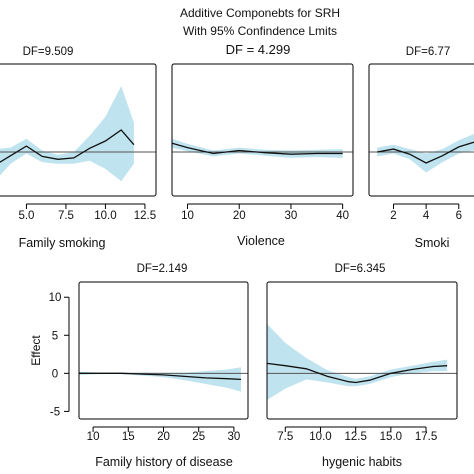 The width and height of the screenshot is (474, 474). I want to click on y-axis-label: Effect, so click(36, 350).